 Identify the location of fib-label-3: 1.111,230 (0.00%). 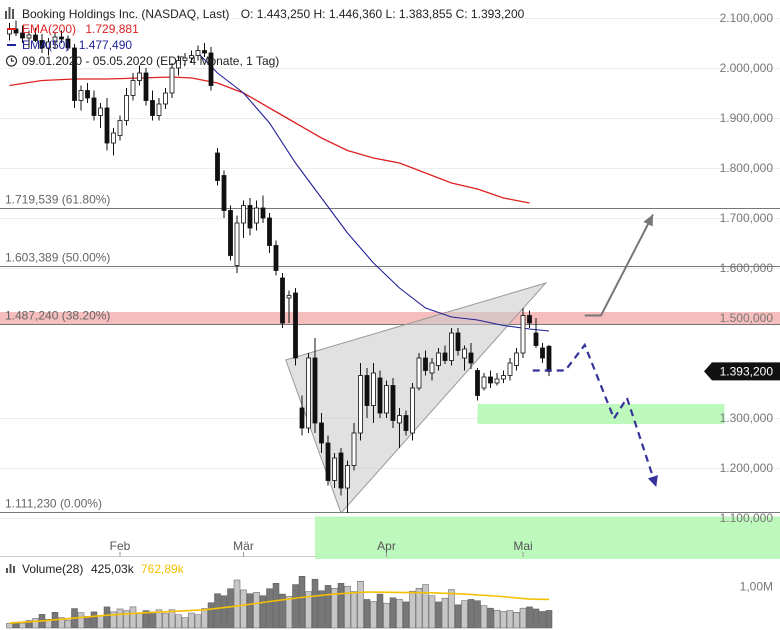
(53, 504).